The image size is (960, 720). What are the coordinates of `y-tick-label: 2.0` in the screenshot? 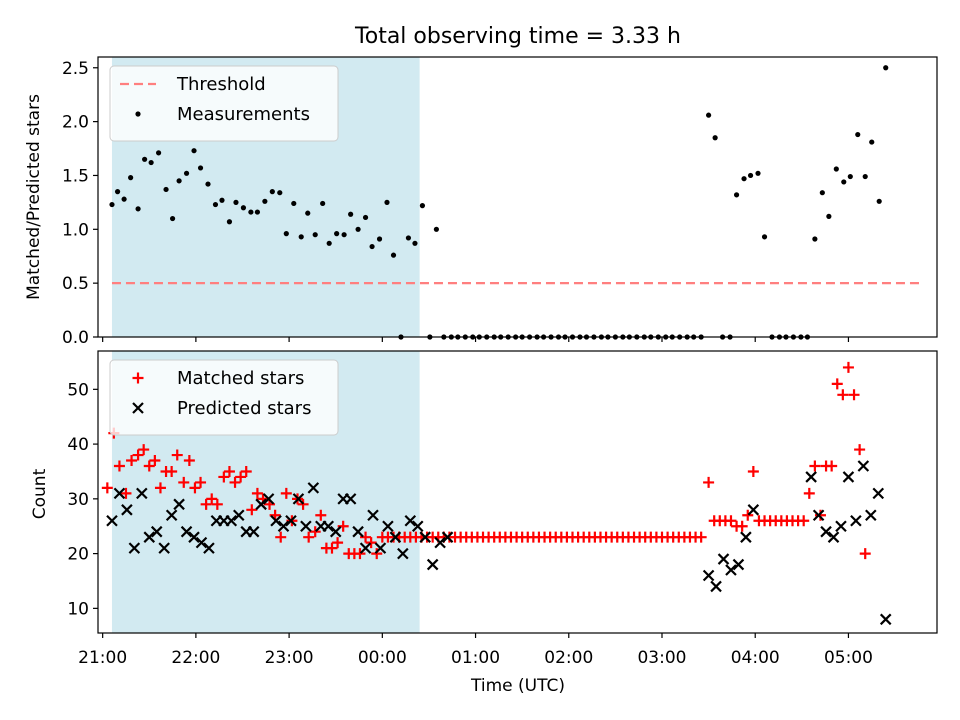 It's located at (75, 123).